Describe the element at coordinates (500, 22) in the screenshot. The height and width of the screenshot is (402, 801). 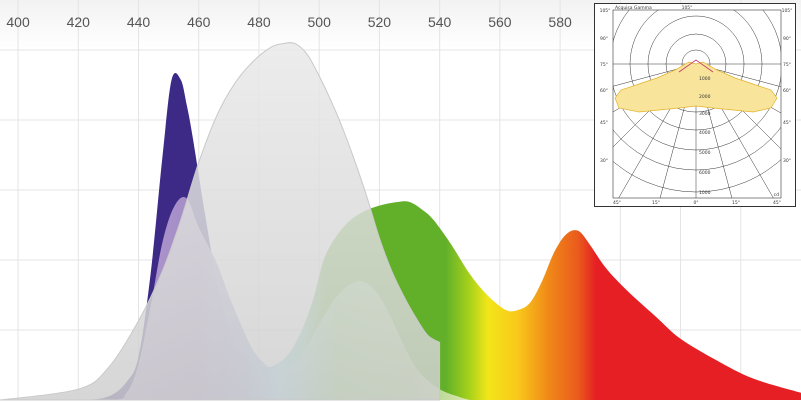
I see `x-tick-label: 560` at that location.